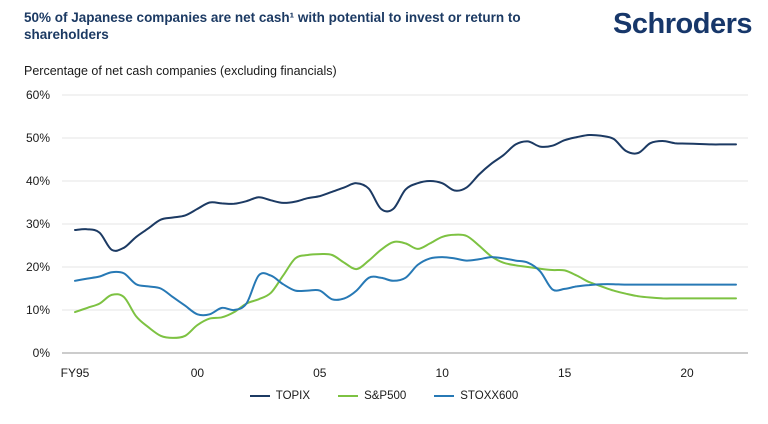 The width and height of the screenshot is (768, 424). I want to click on legend-label-sp500: S&P500, so click(385, 396).